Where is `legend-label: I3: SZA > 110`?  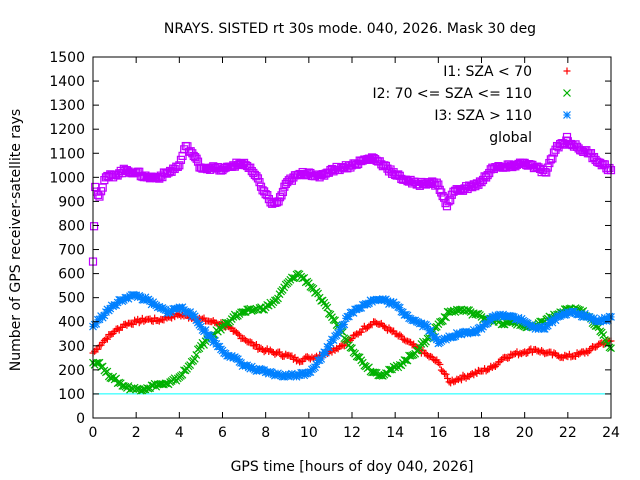
legend-label: I3: SZA > 110 is located at coordinates (483, 116).